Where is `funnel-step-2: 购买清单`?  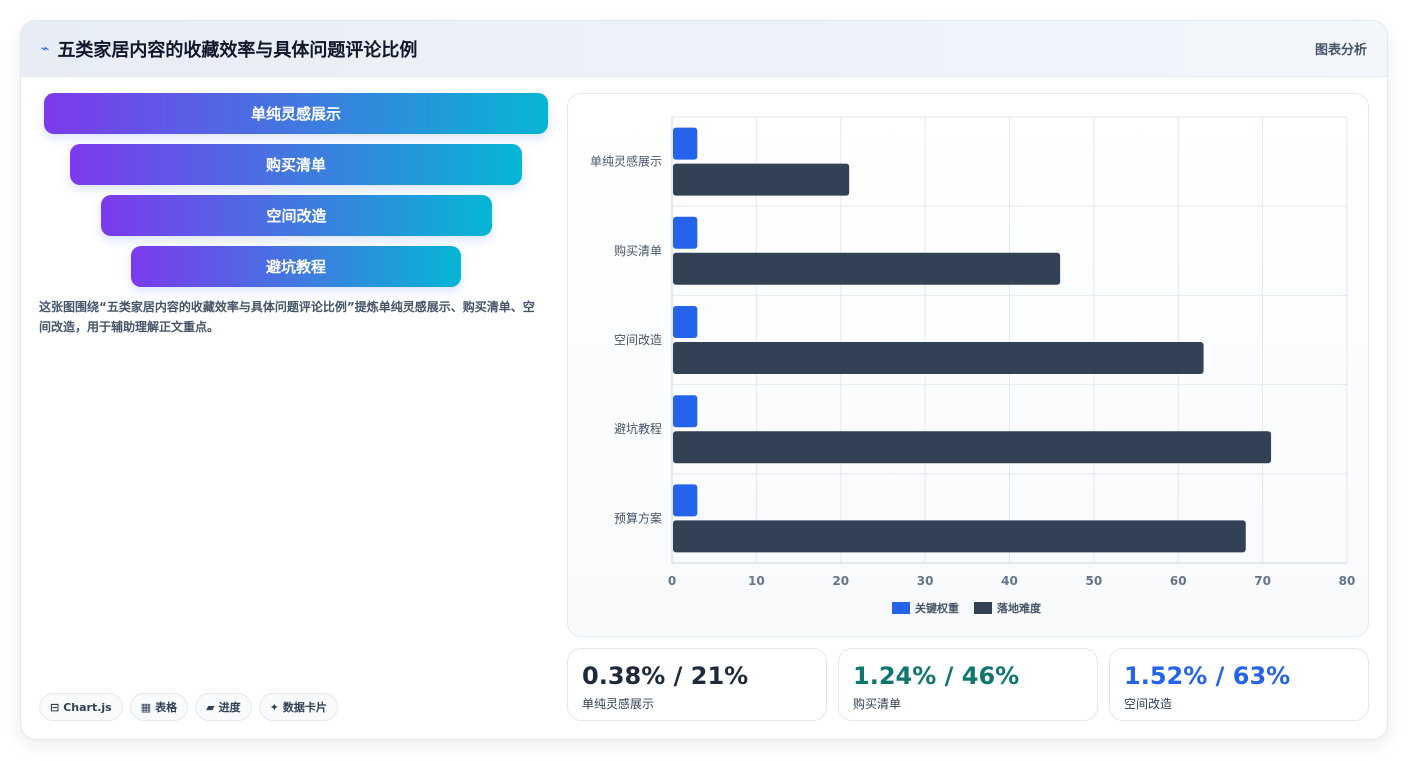 funnel-step-2: 购买清单 is located at coordinates (296, 164).